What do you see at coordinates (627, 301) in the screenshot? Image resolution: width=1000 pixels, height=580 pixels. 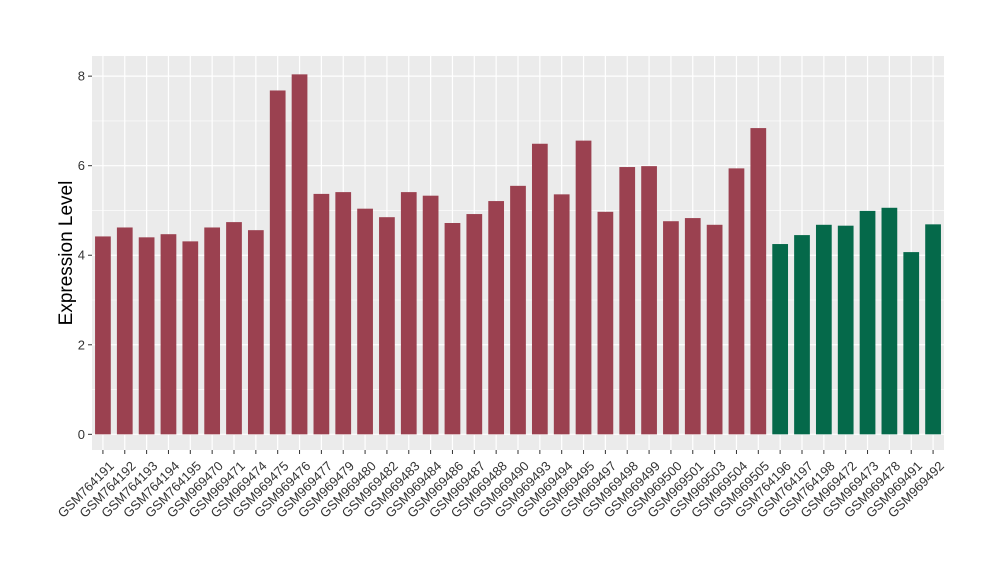 I see `bar-GSM969498` at bounding box center [627, 301].